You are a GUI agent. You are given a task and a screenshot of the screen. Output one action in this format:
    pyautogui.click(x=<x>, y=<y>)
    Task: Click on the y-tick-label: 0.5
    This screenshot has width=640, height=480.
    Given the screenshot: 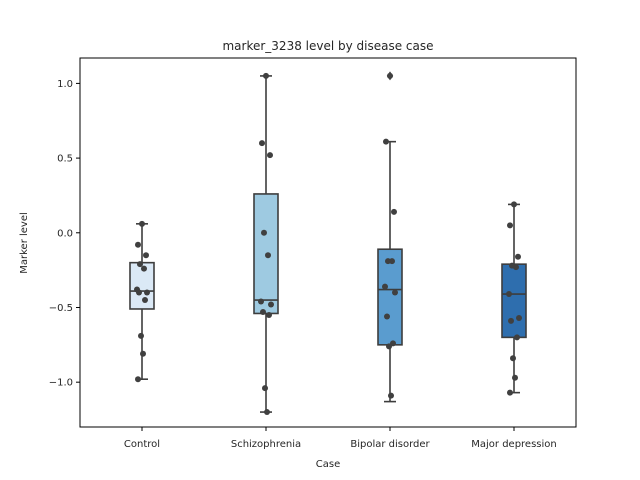 What is the action you would take?
    pyautogui.click(x=65, y=159)
    